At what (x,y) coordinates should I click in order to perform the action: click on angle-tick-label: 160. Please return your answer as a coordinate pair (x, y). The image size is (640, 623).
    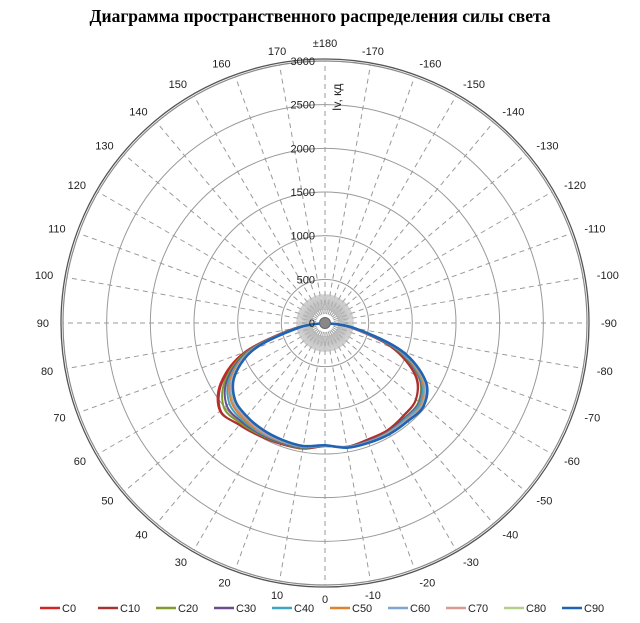
    Looking at the image, I should click on (221, 65).